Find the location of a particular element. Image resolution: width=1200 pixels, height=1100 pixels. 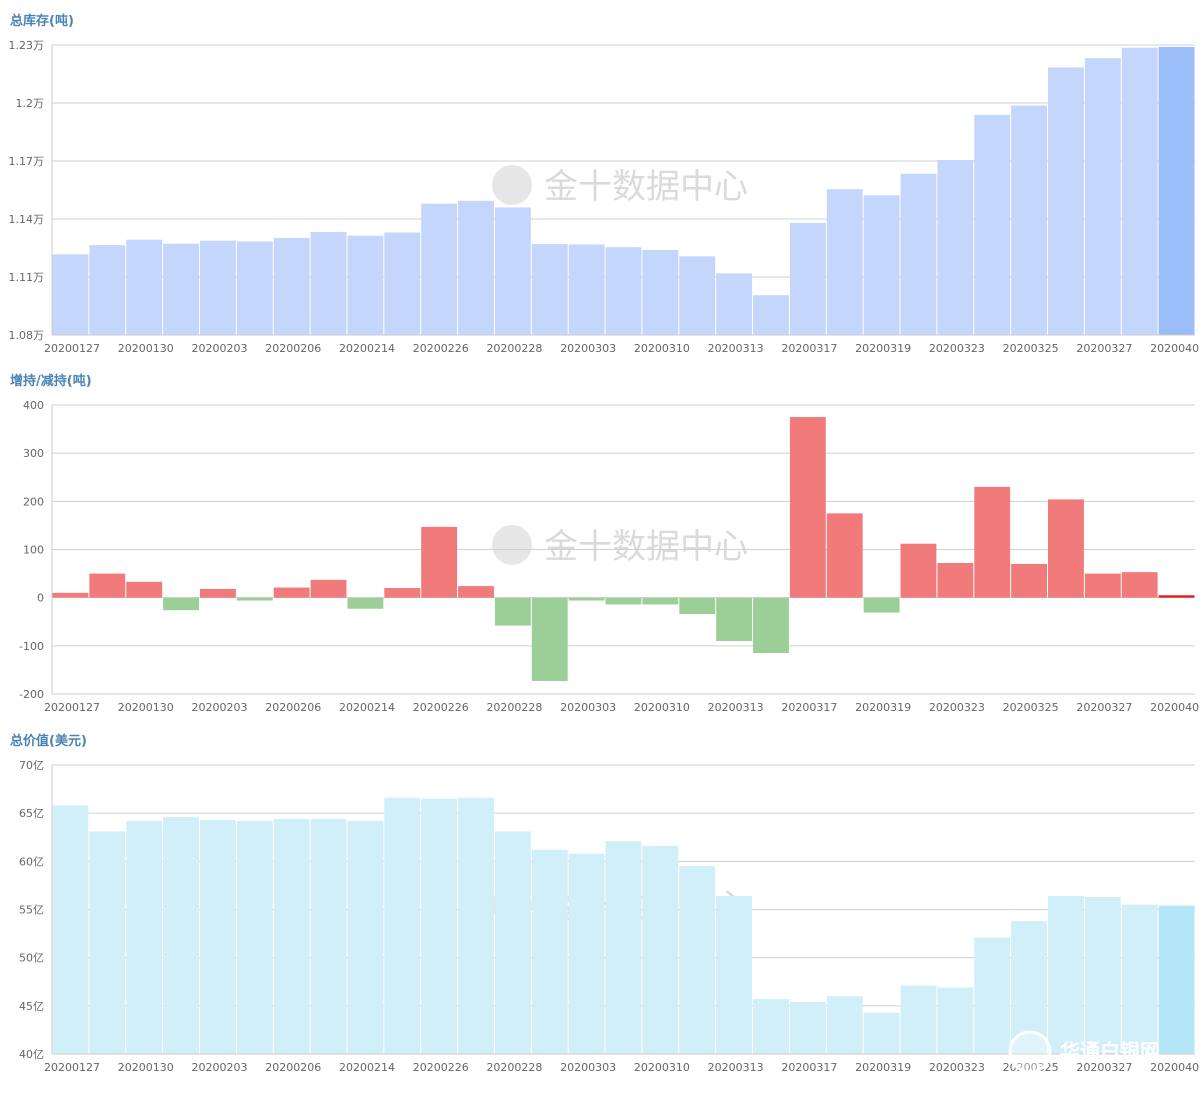

watermark-text: 金十数据中心 is located at coordinates (646, 187).